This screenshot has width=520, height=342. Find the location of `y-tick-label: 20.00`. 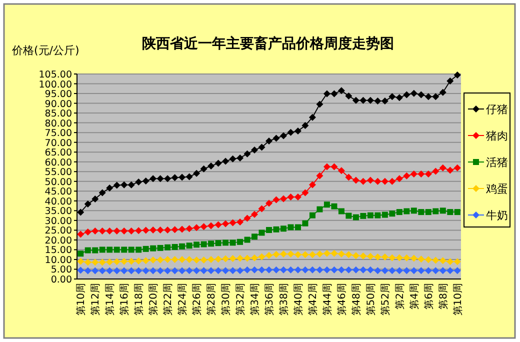

y-tick-label: 20.00 is located at coordinates (58, 240).